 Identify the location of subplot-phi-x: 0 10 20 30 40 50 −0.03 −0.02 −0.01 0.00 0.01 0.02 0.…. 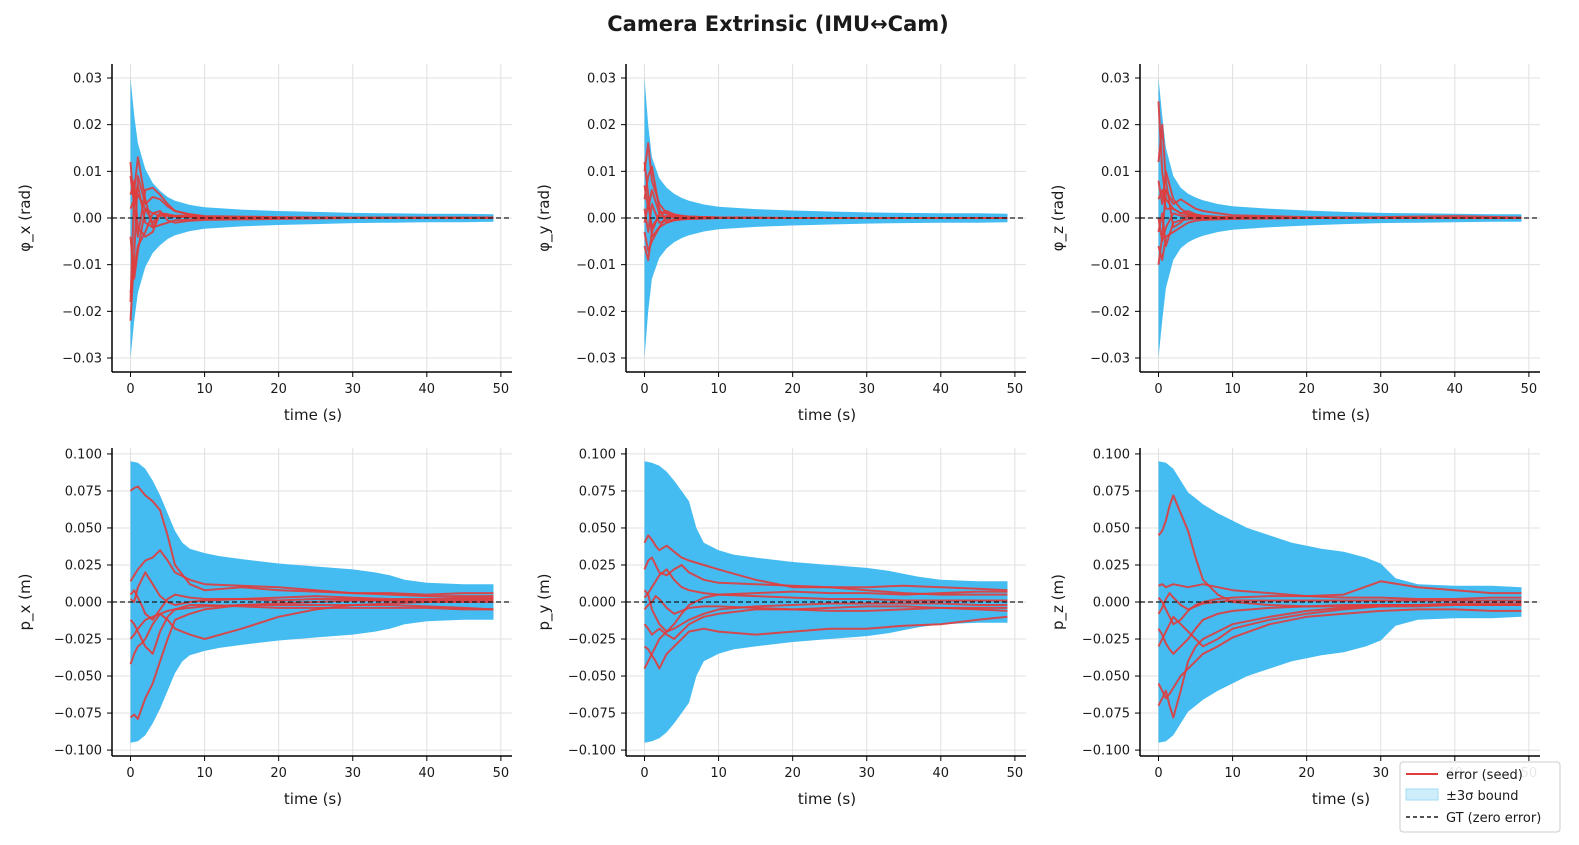
(264, 244).